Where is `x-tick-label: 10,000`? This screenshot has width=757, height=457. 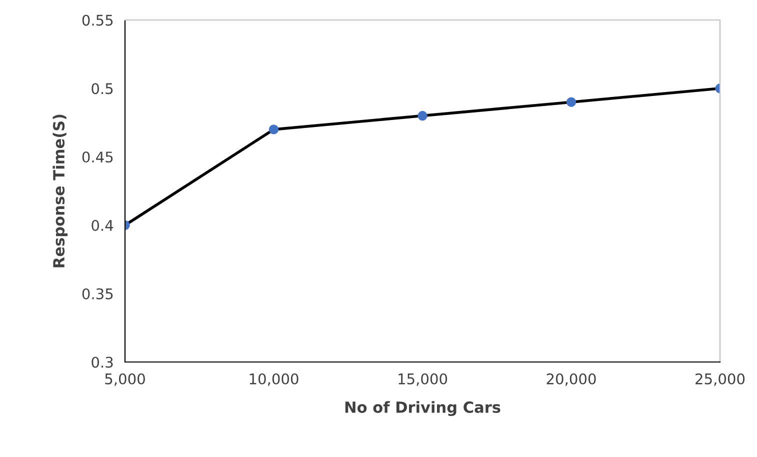 x-tick-label: 10,000 is located at coordinates (274, 379).